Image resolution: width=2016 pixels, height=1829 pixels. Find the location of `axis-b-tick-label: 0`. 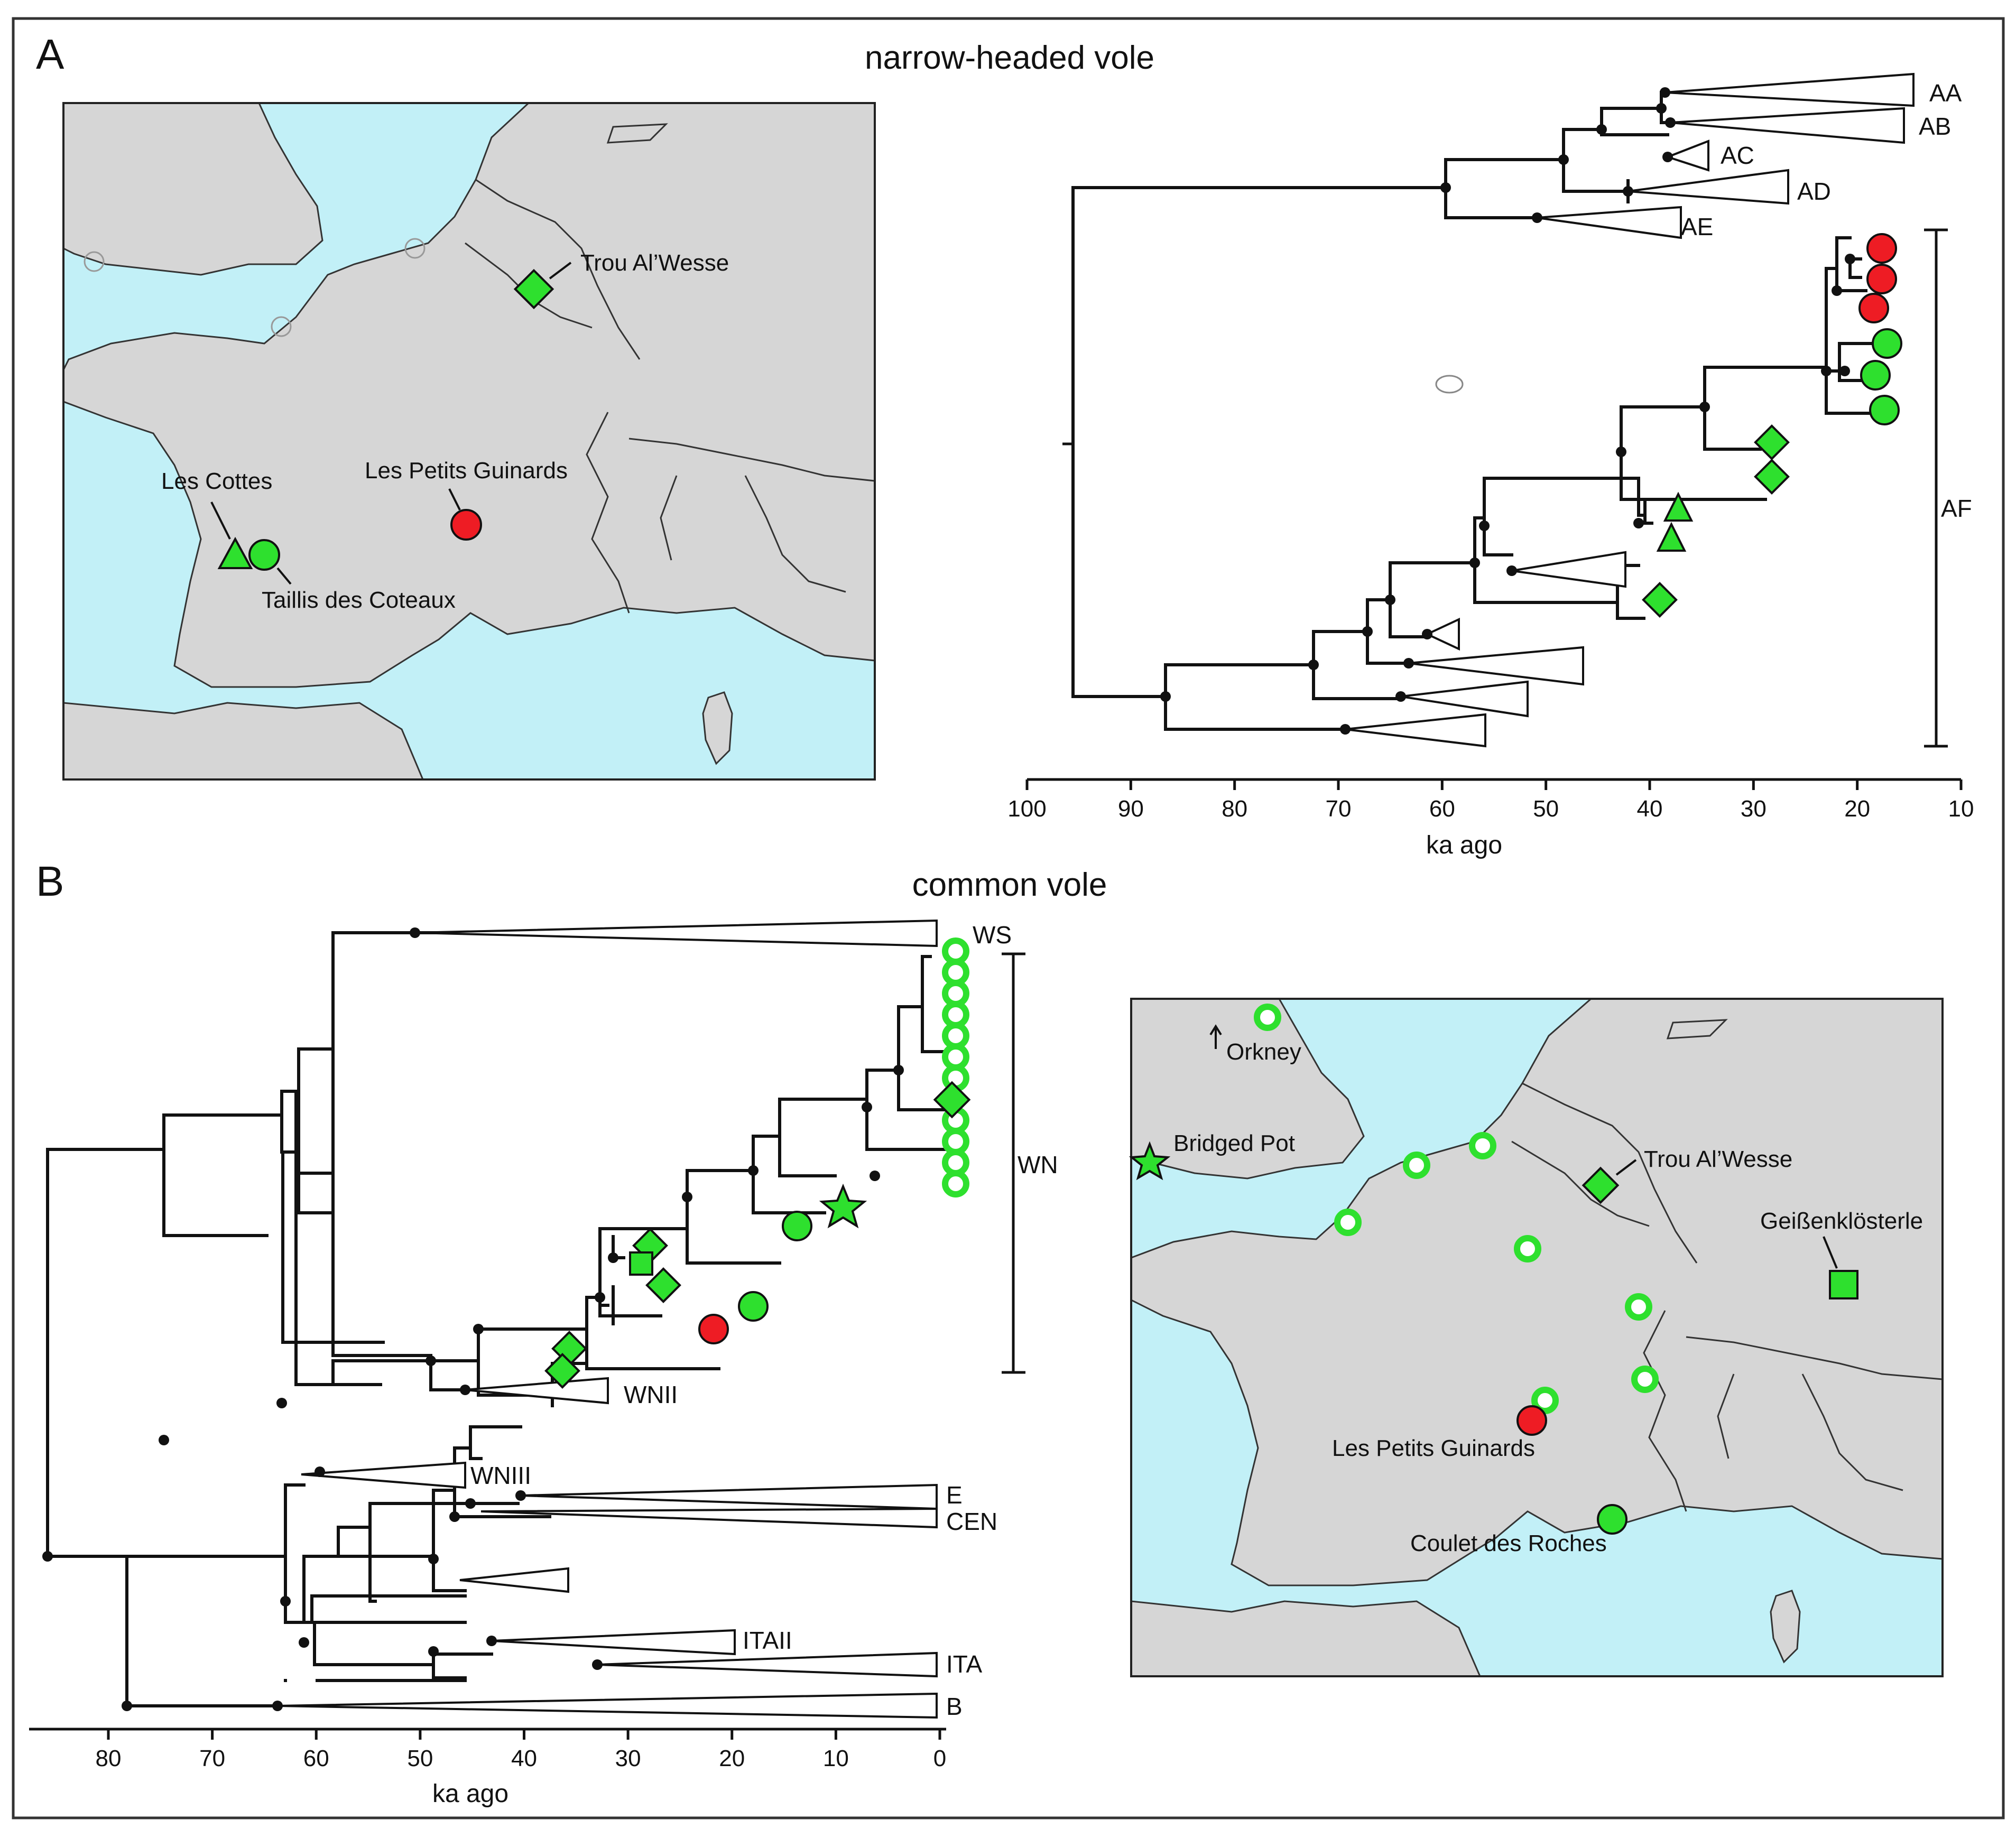

axis-b-tick-label: 0 is located at coordinates (939, 1758).